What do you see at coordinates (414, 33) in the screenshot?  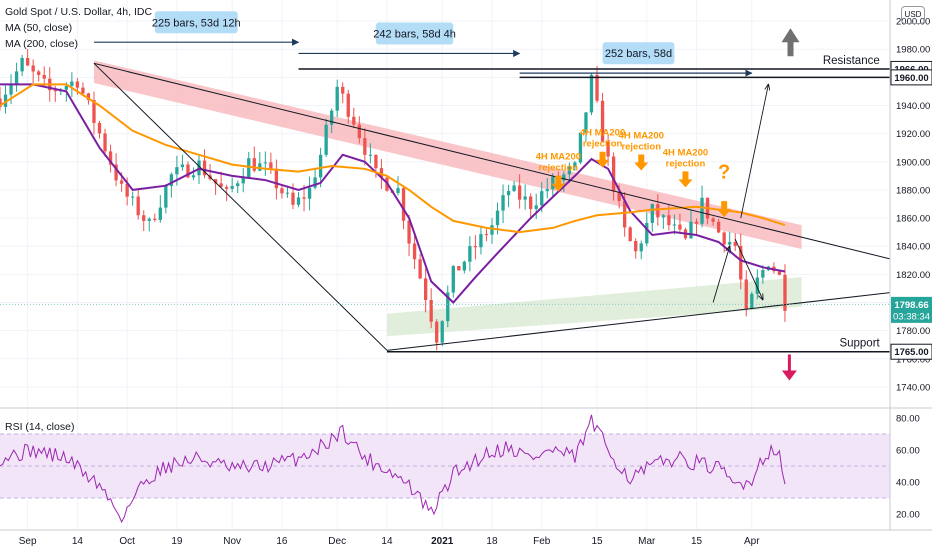 I see `bar-count-callout` at bounding box center [414, 33].